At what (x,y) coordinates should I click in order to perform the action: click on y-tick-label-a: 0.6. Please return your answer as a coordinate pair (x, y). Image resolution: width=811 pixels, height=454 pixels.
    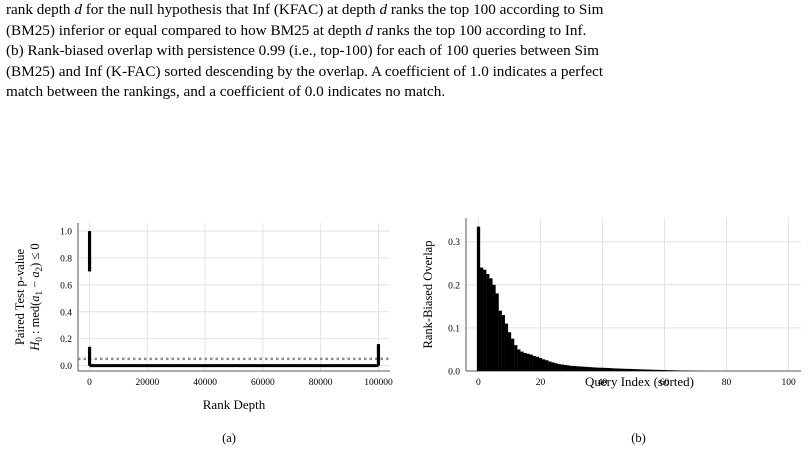
    Looking at the image, I should click on (66, 286).